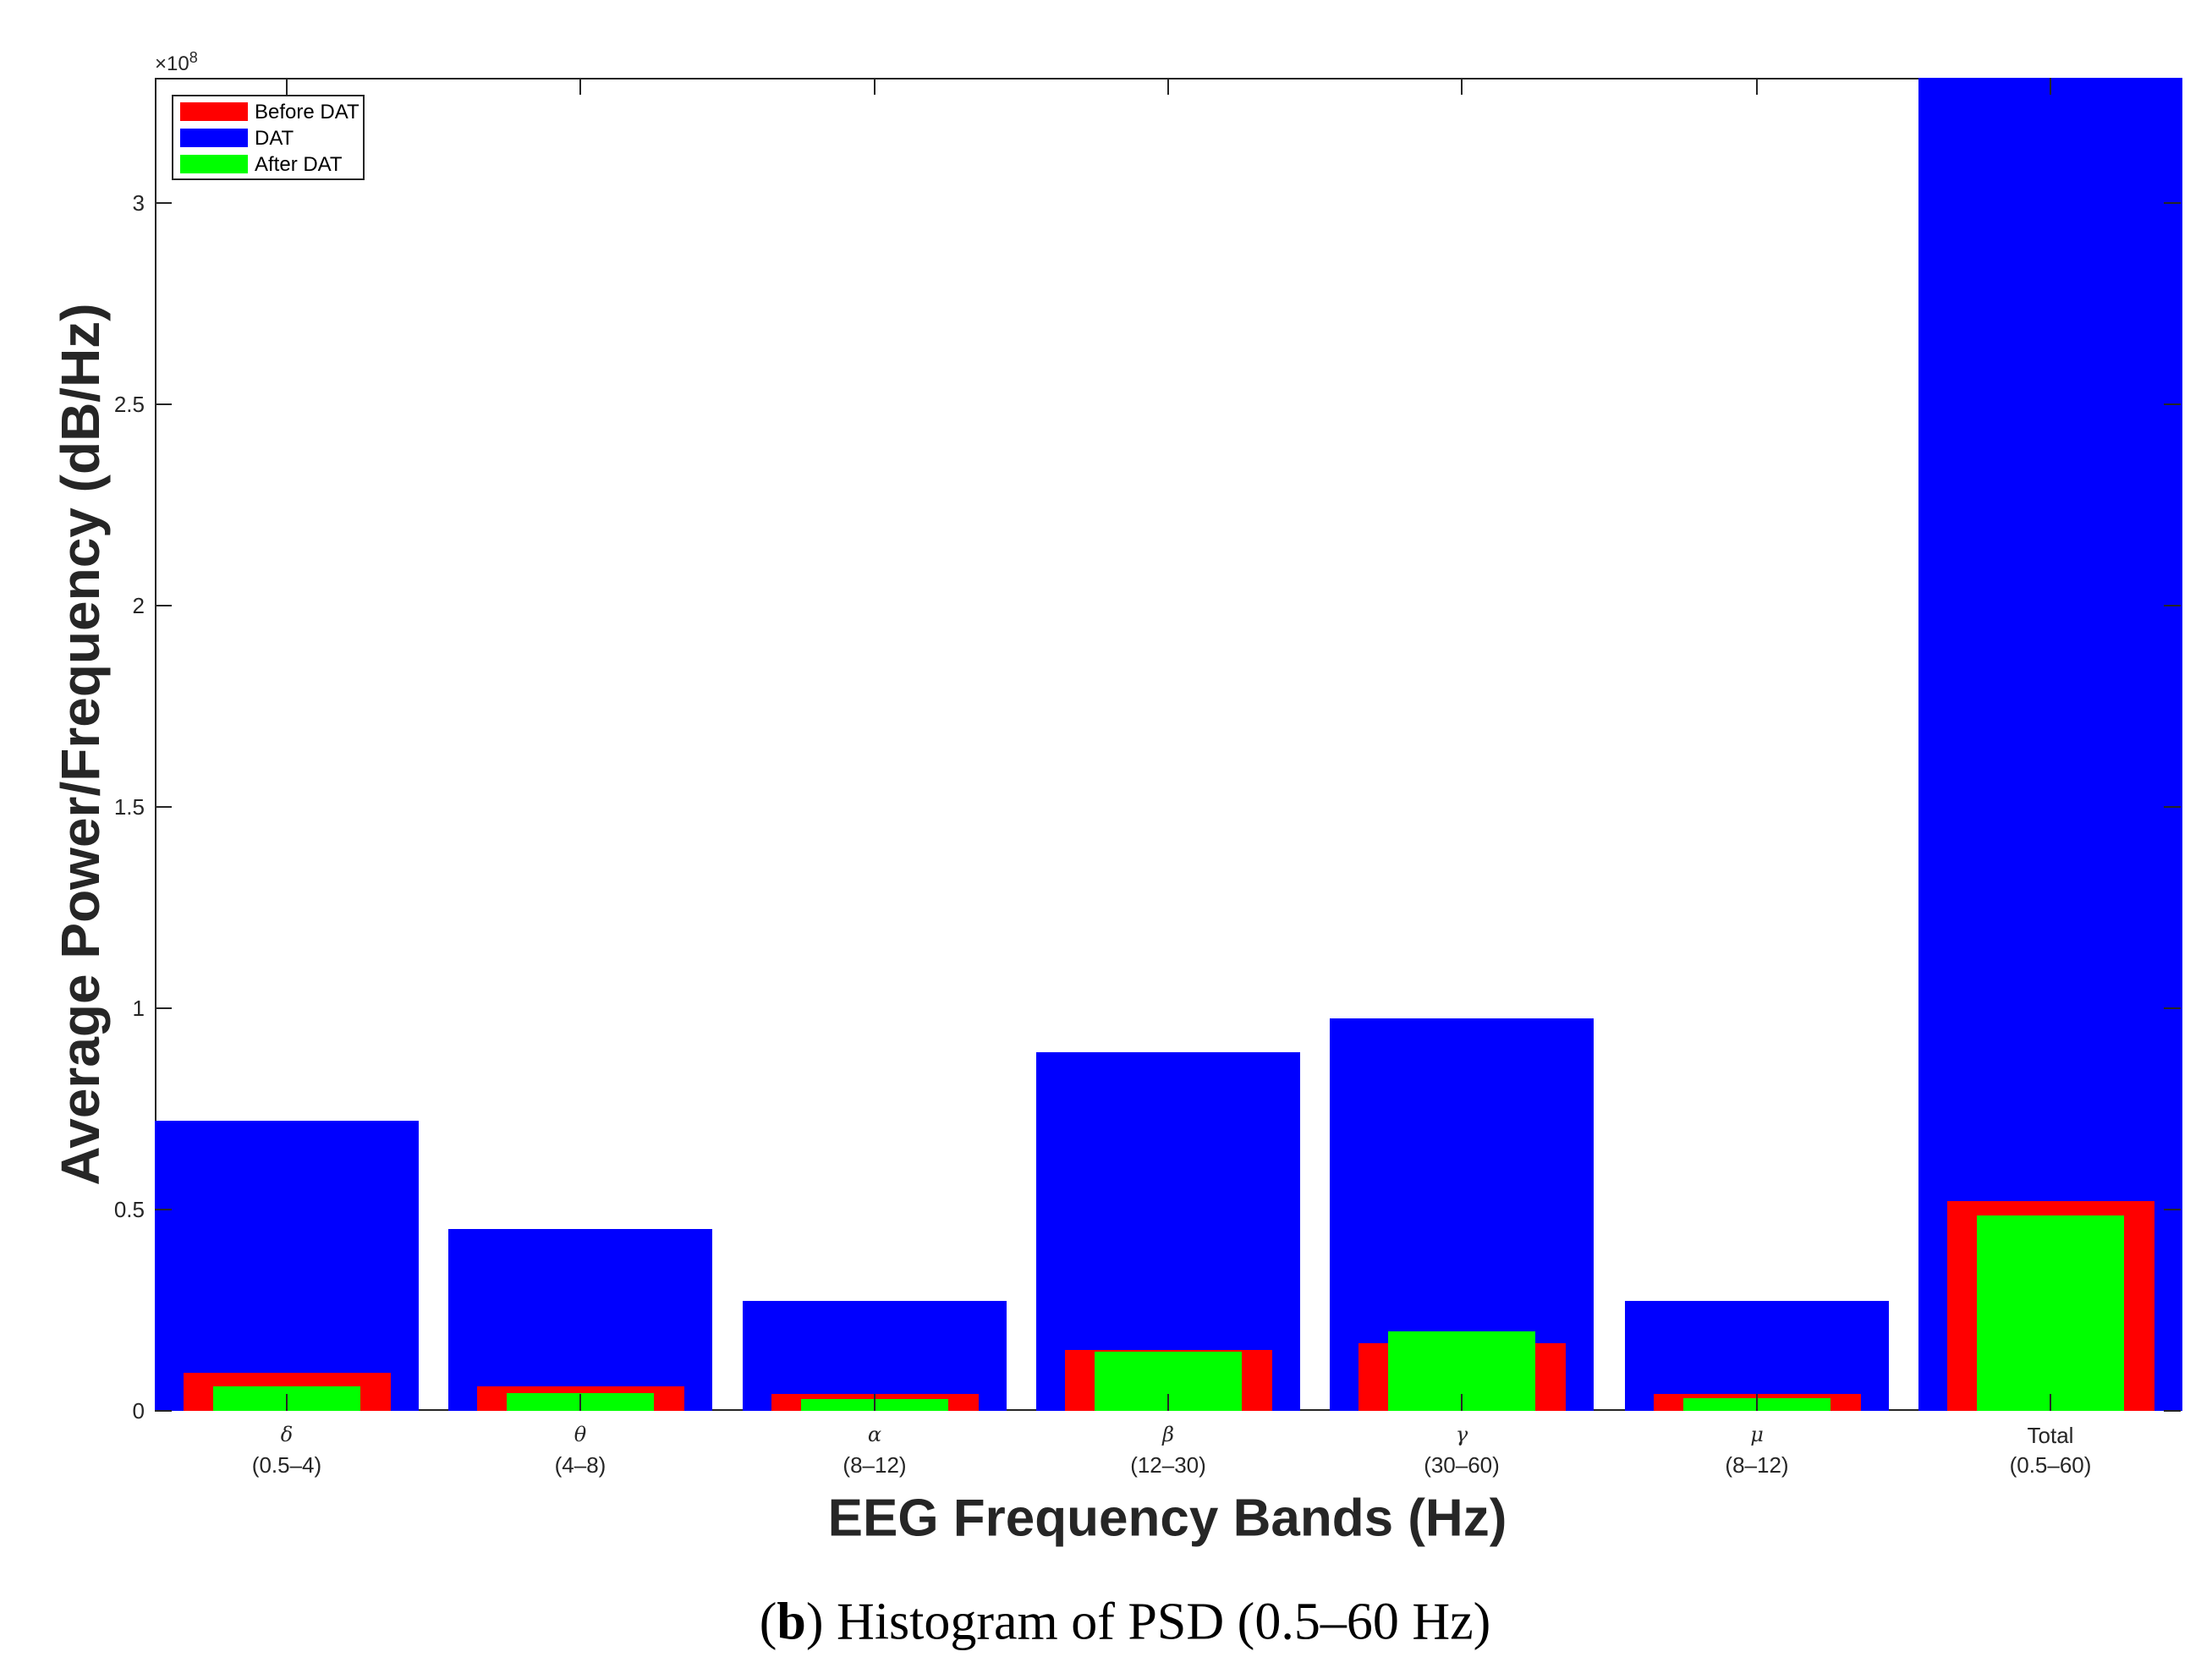 The height and width of the screenshot is (1668, 2212). I want to click on legend-label: Before DAT, so click(307, 112).